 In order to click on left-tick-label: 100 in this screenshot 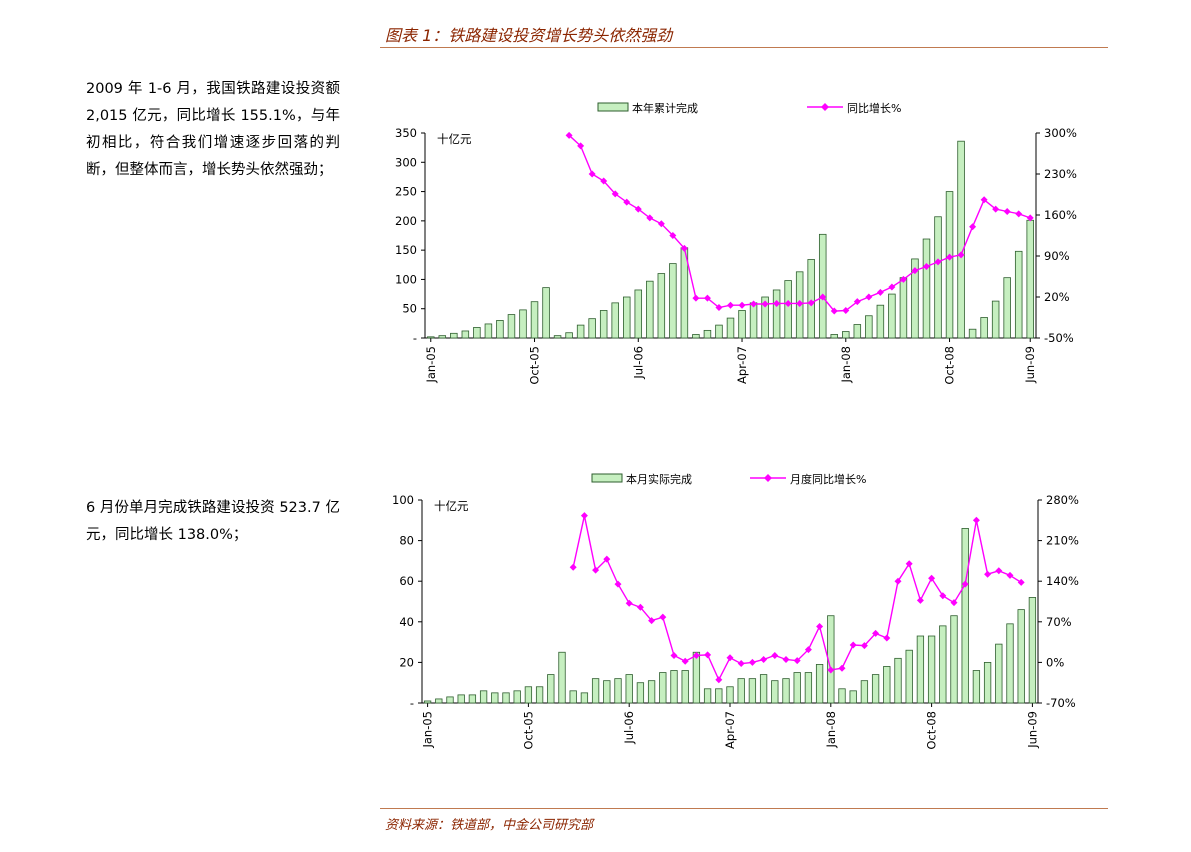, I will do `click(406, 279)`.